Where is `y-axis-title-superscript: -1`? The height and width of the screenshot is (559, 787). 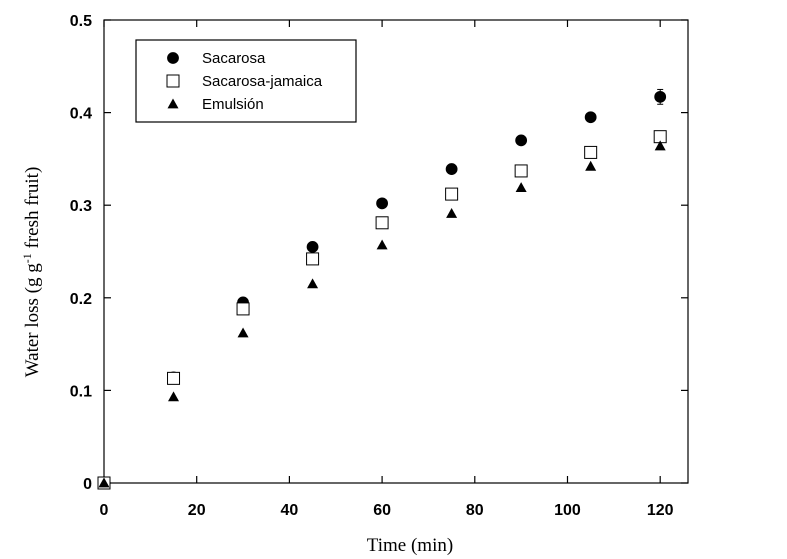
y-axis-title-superscript: -1 is located at coordinates (27, 258).